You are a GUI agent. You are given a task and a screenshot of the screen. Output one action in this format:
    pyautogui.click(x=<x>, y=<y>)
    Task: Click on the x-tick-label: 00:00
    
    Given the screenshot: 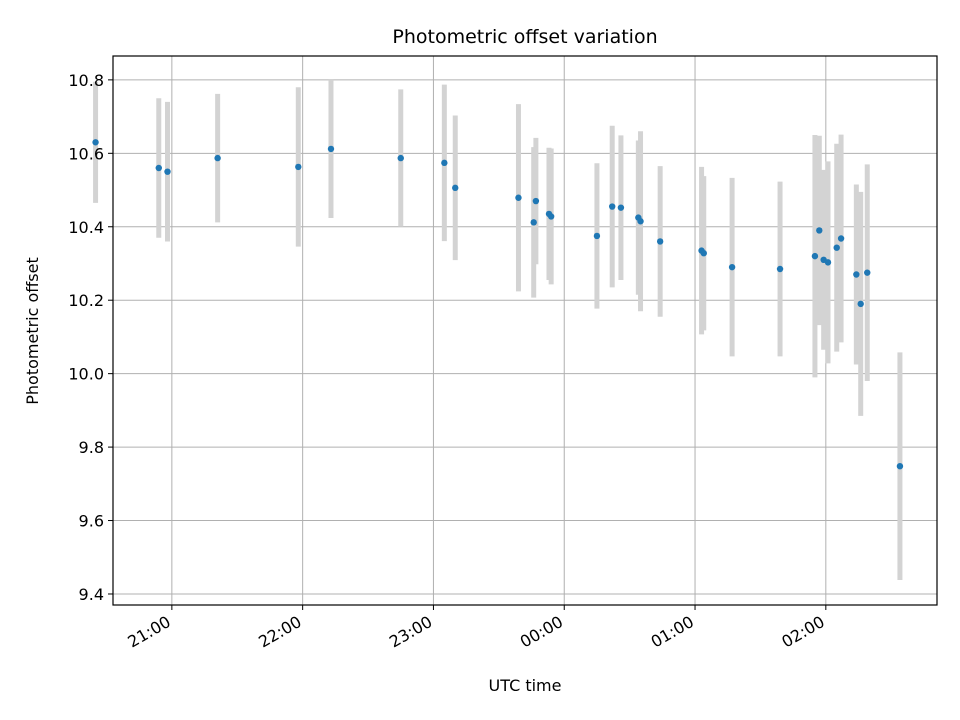 What is the action you would take?
    pyautogui.click(x=541, y=632)
    